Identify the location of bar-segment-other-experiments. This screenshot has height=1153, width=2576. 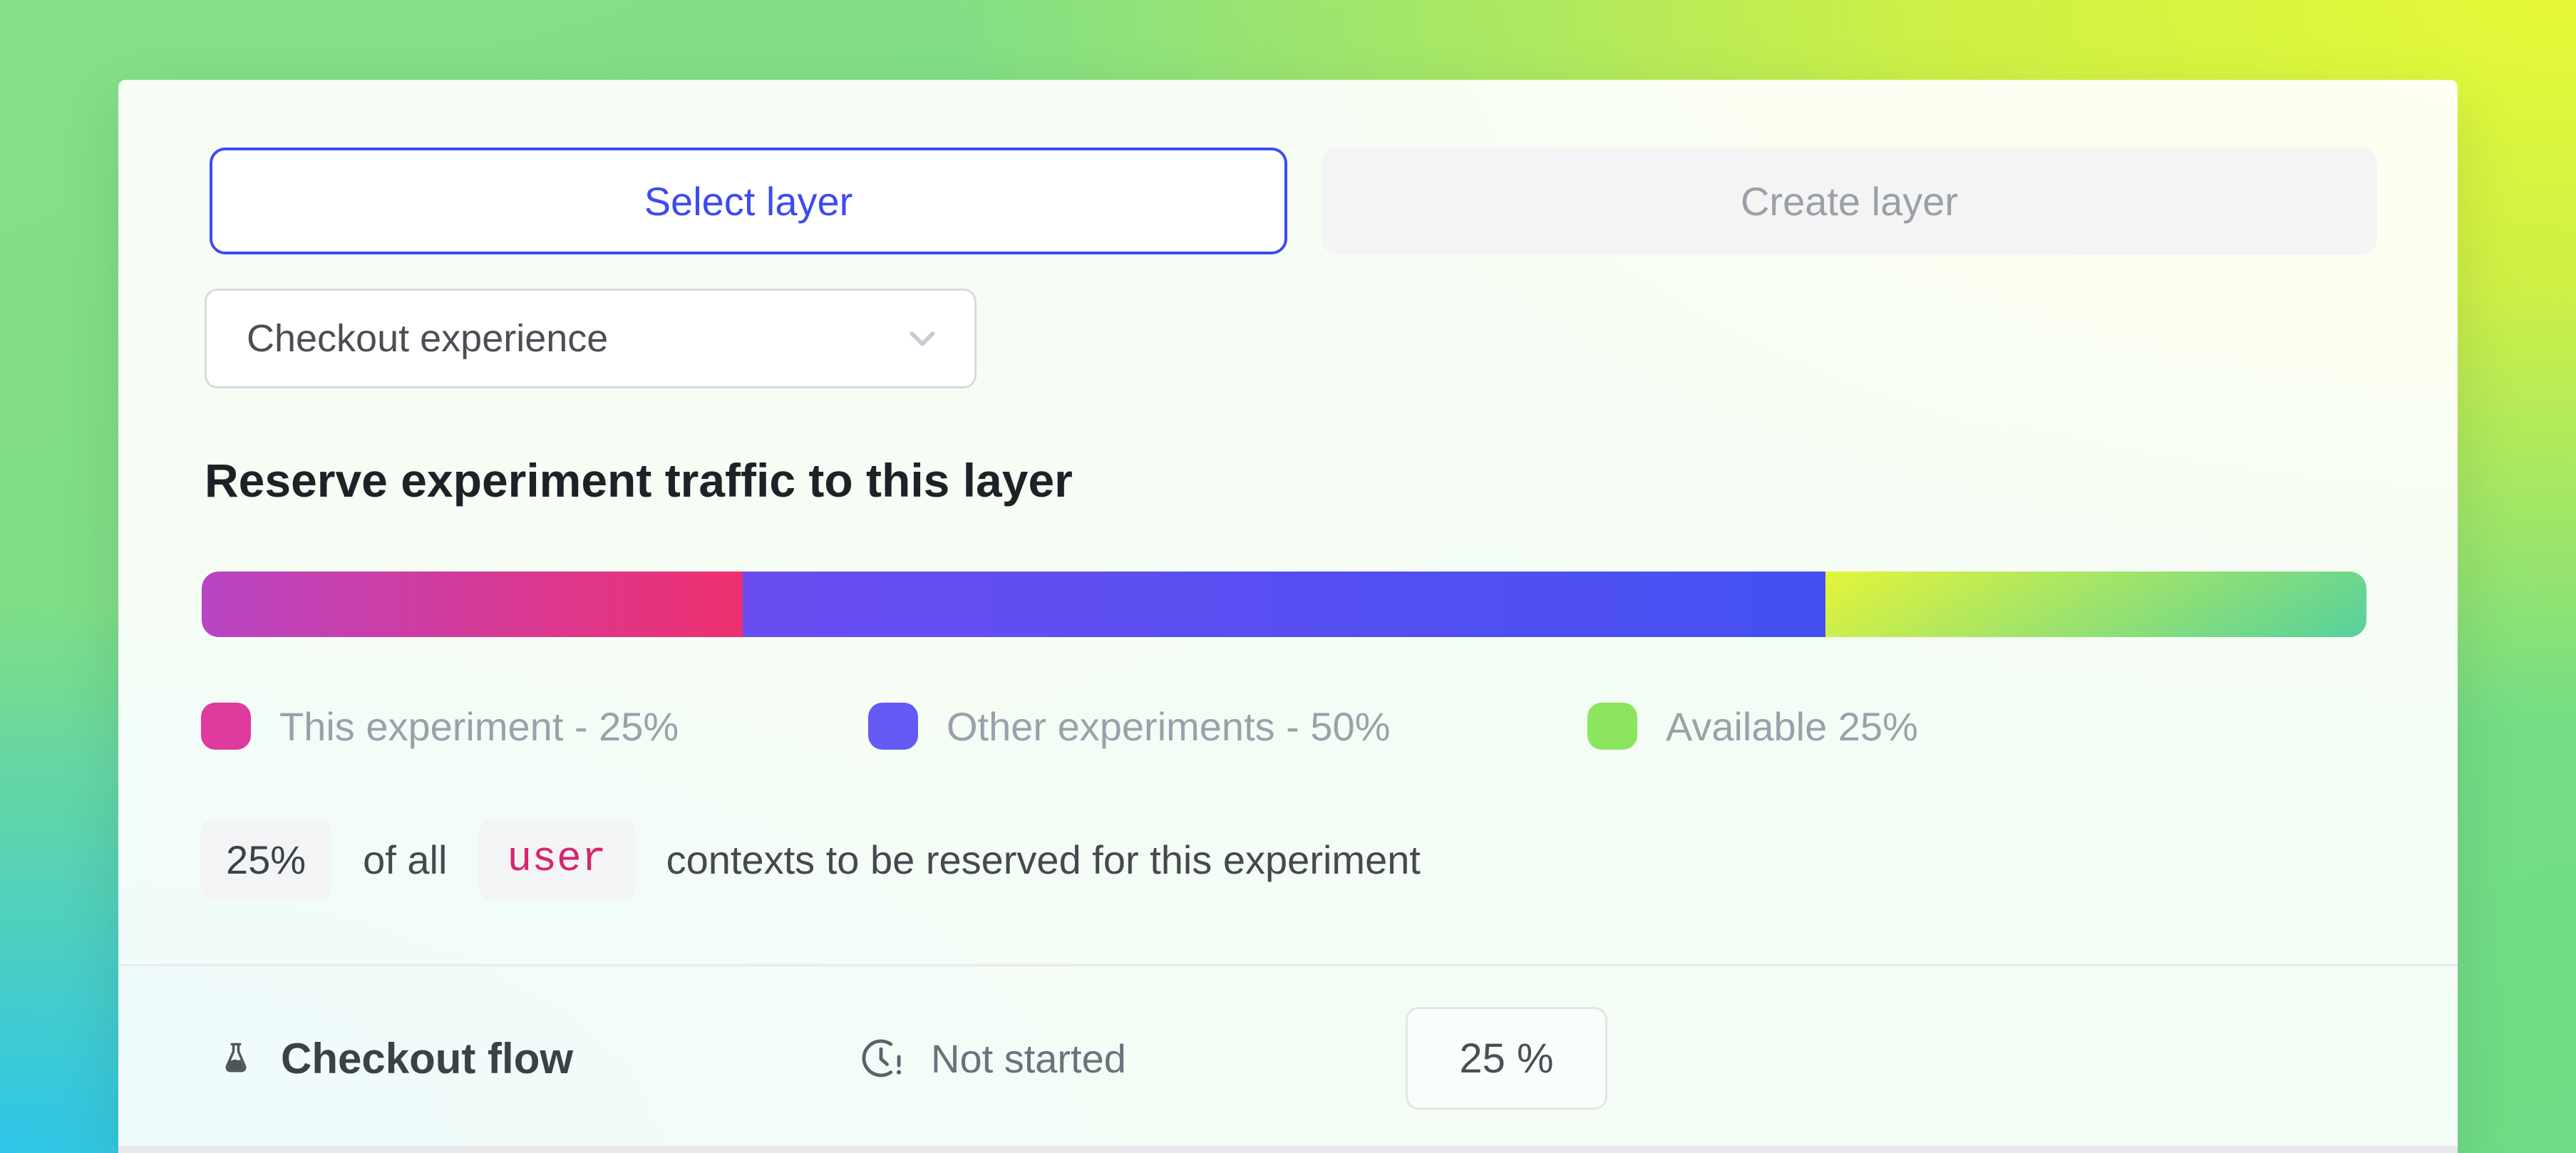
(1284, 604).